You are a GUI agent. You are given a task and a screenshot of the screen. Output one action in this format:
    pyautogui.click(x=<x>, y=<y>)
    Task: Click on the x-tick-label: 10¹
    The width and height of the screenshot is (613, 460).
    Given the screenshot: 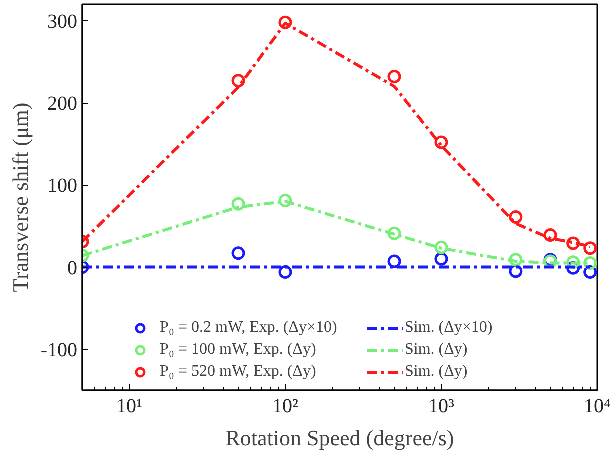 What is the action you would take?
    pyautogui.click(x=129, y=407)
    